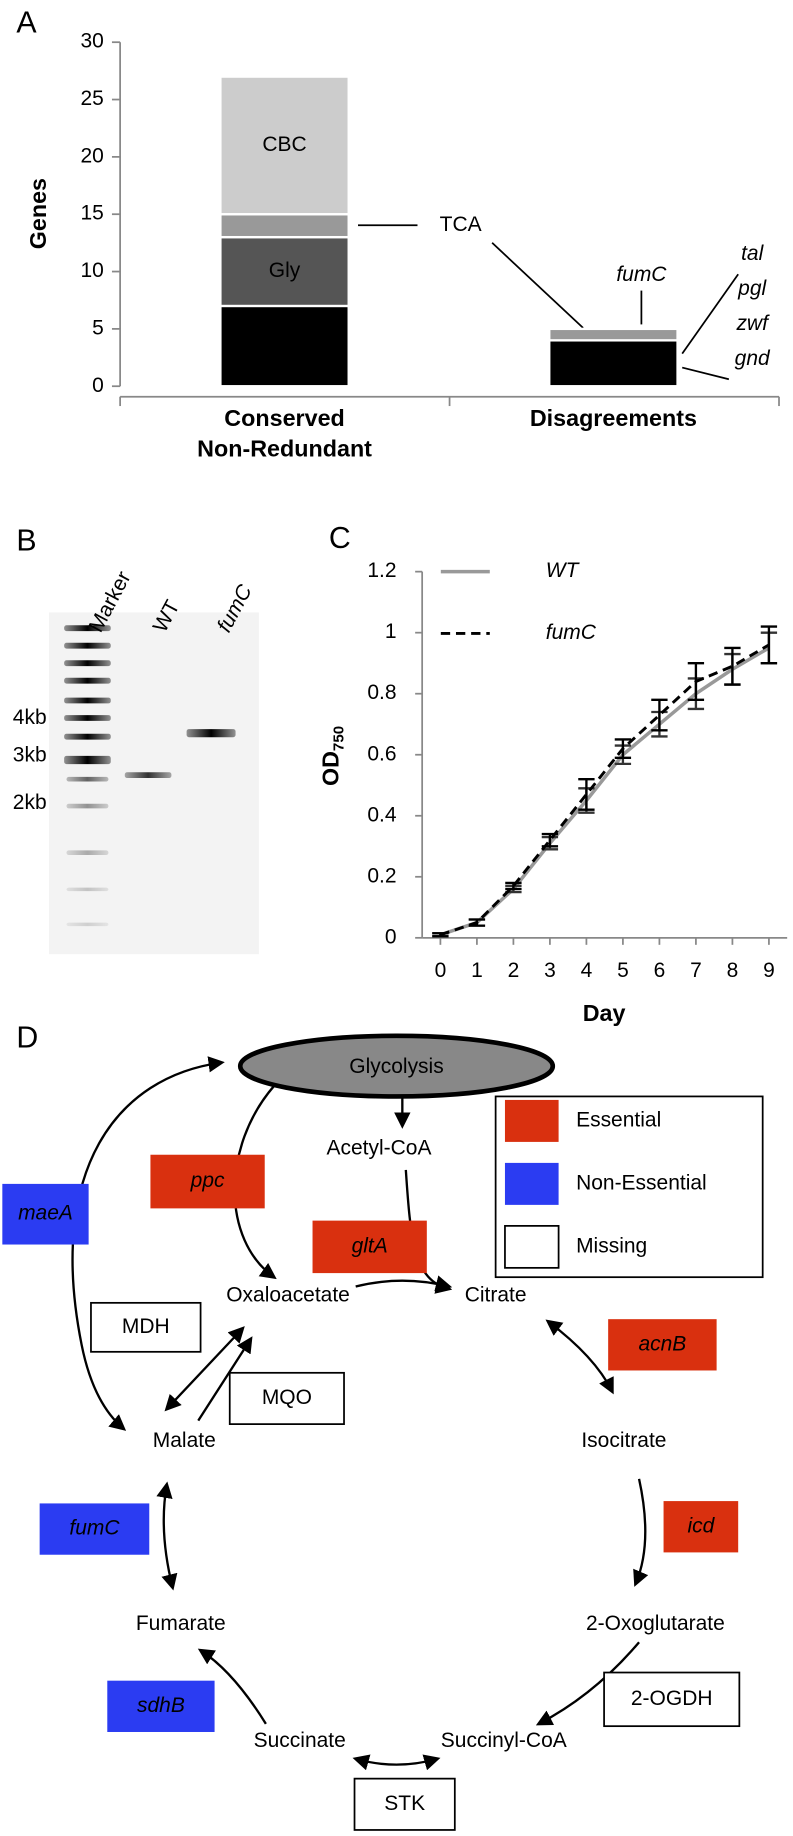  Describe the element at coordinates (587, 970) in the screenshot. I see `x-tick-label: 4` at that location.